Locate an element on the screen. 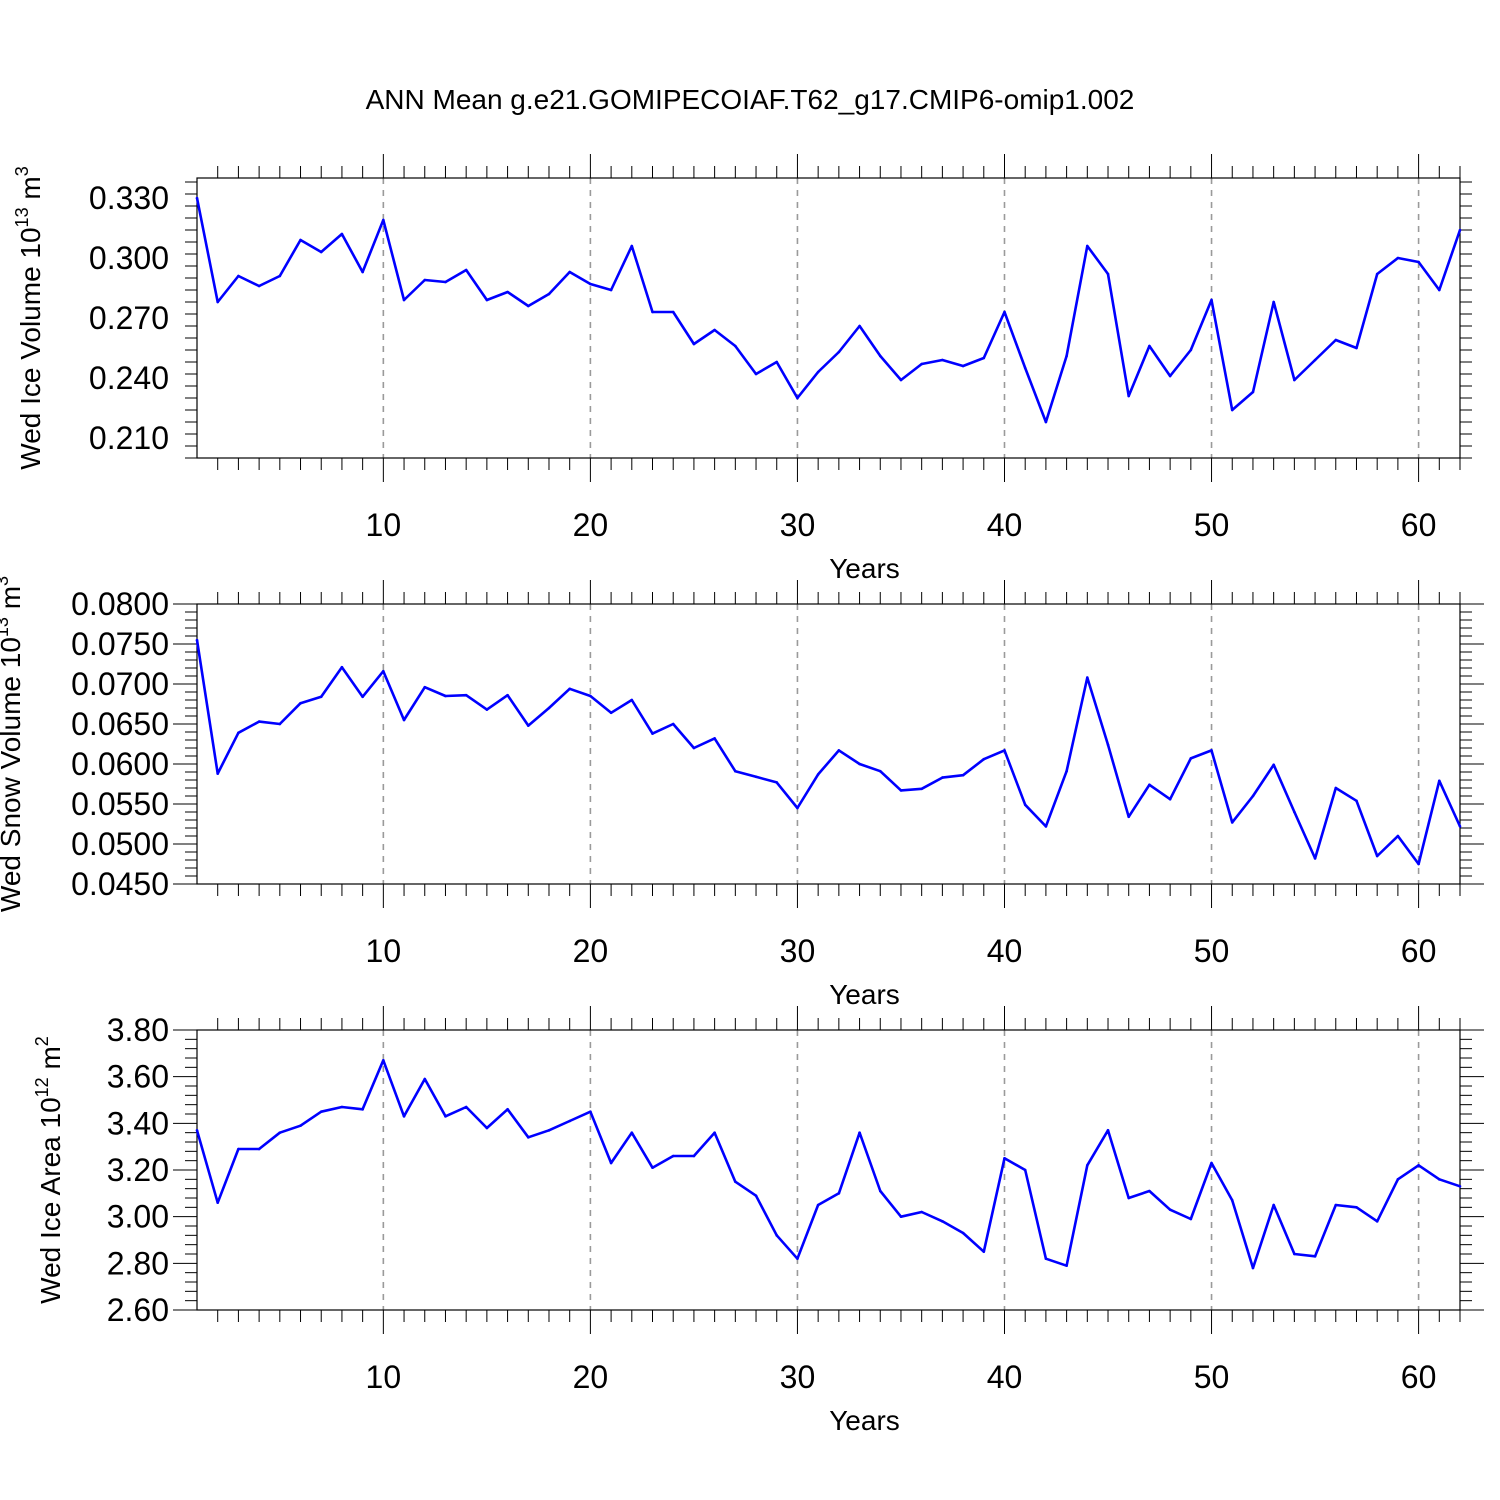  y-tick-label: 3.40 is located at coordinates (138, 1123).